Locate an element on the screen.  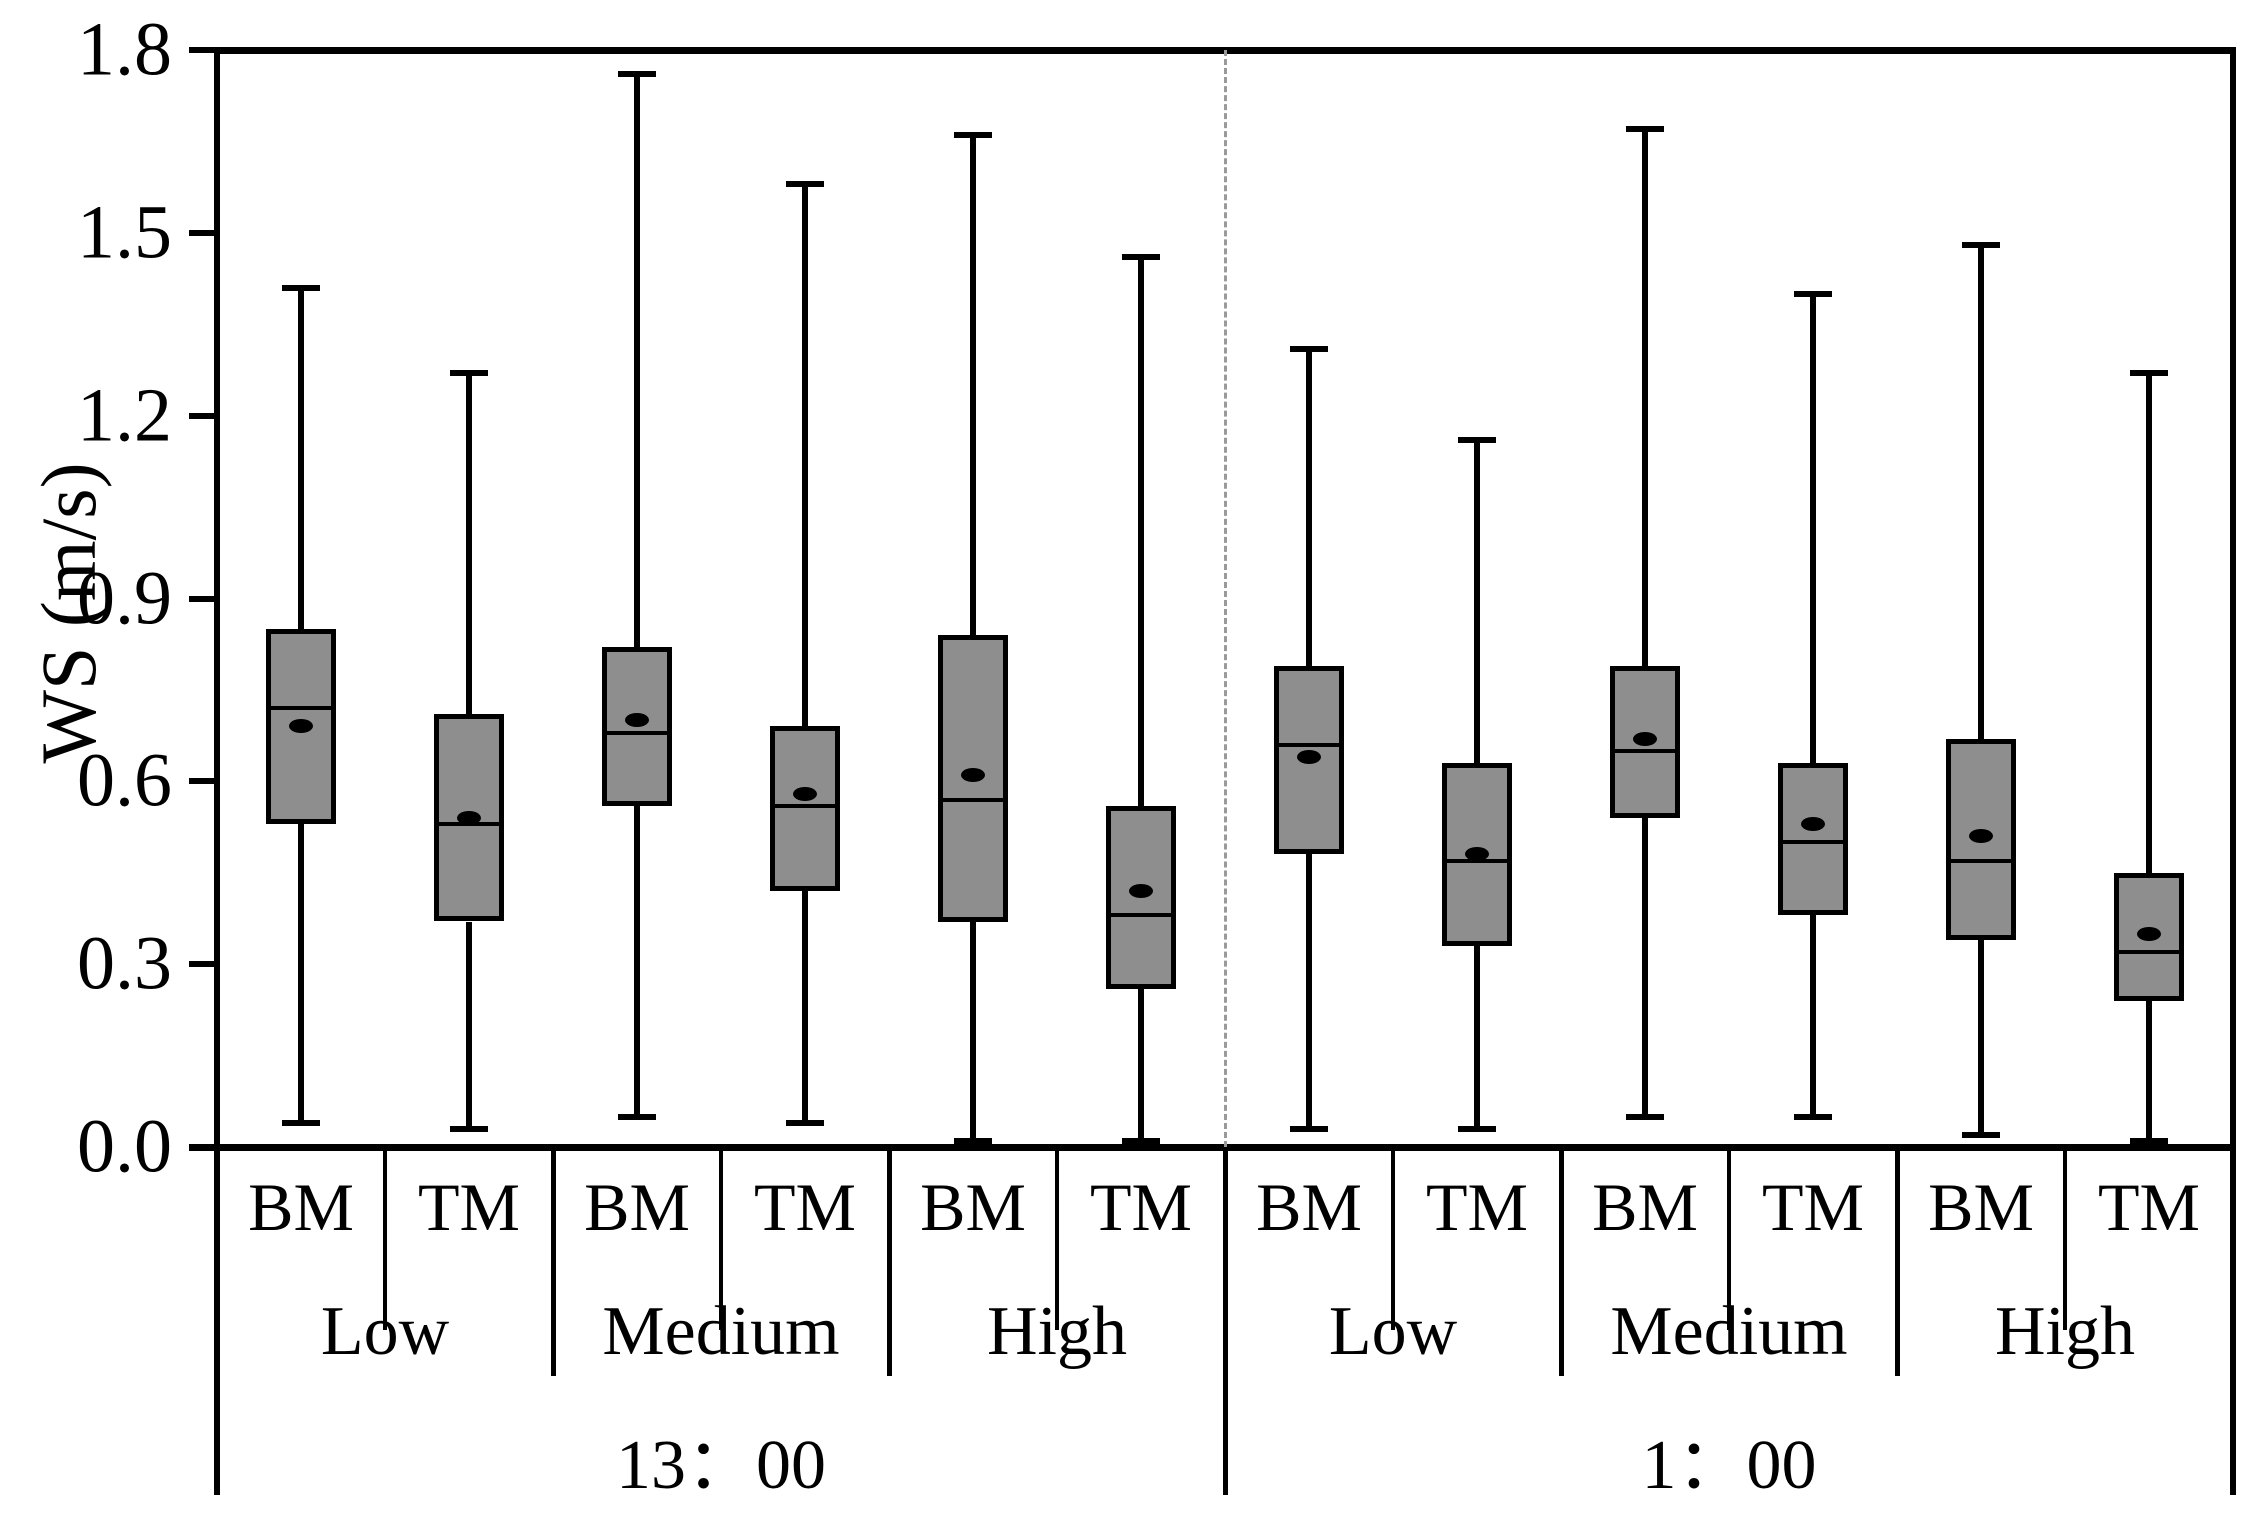
time-separator is located at coordinates (1225, 1321).